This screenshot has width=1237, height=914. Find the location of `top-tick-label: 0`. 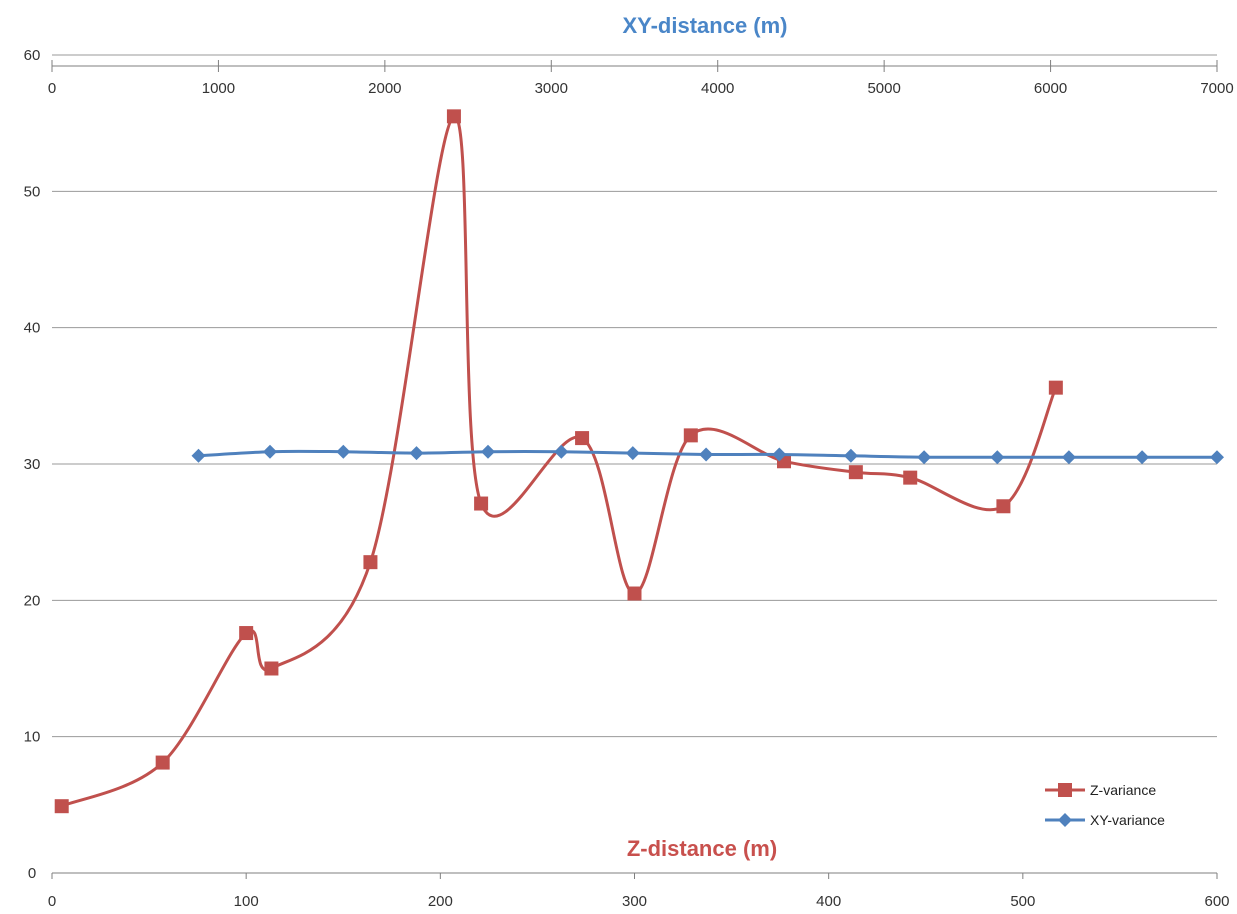

top-tick-label: 0 is located at coordinates (52, 88).